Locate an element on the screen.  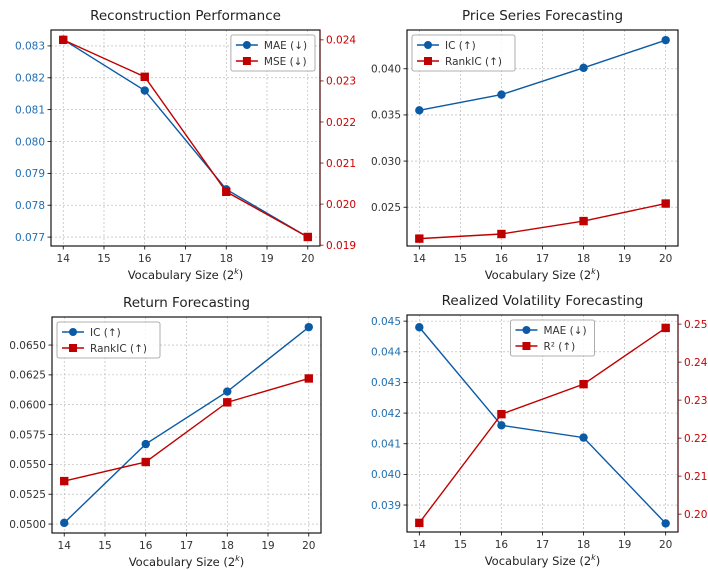
series-rankic is located at coordinates (542, 221).